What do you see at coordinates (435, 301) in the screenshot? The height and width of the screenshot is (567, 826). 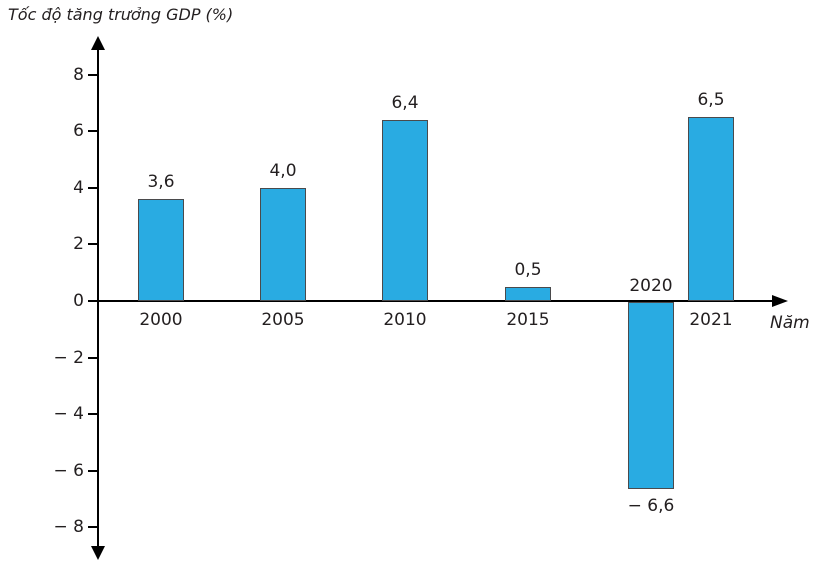 I see `x-axis-line` at bounding box center [435, 301].